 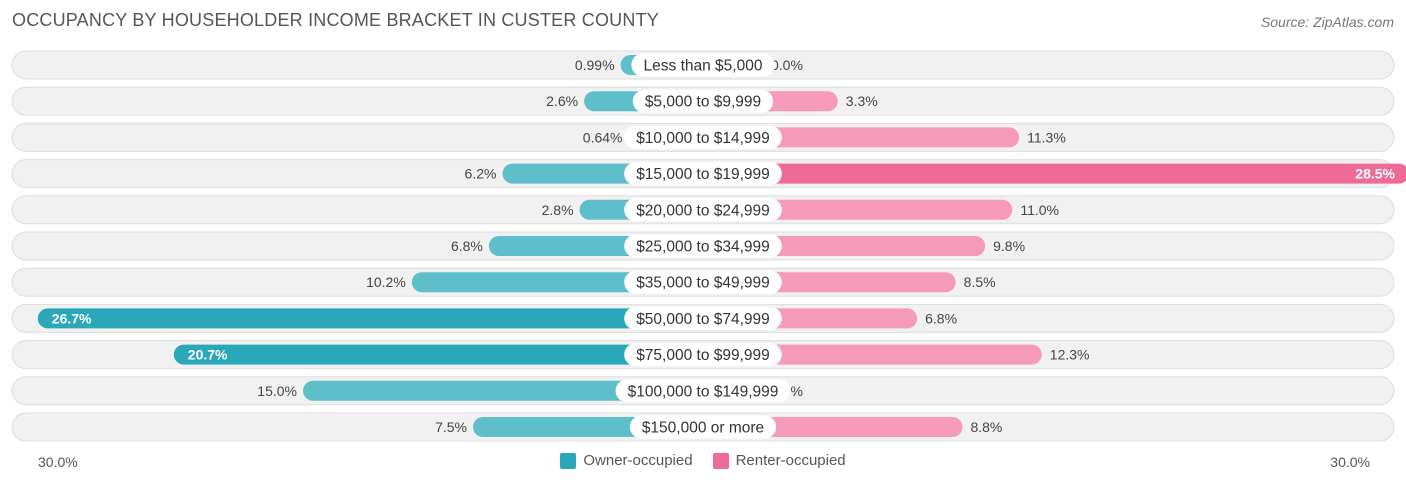 I want to click on category-label: $10,000 to $14,999, so click(x=703, y=138).